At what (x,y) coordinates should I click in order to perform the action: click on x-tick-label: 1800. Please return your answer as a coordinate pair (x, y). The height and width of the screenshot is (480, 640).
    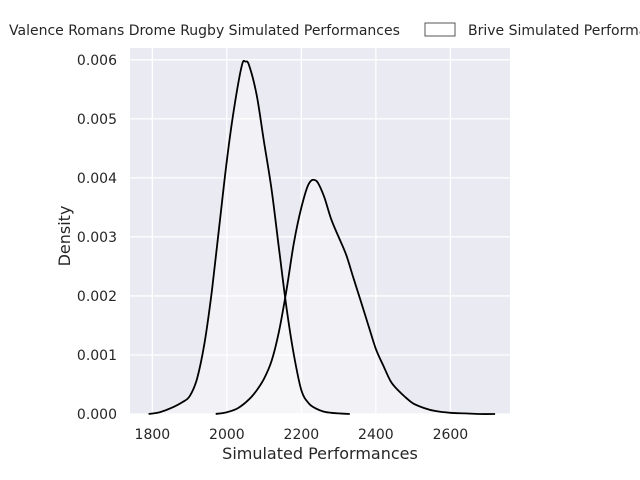
    Looking at the image, I should click on (153, 435).